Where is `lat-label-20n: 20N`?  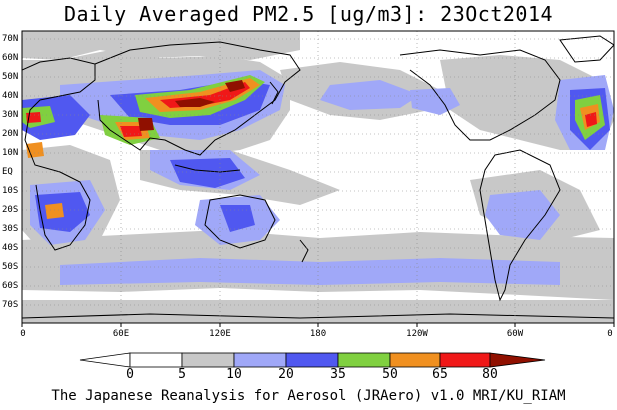
lat-label-20n: 20N is located at coordinates (10, 134).